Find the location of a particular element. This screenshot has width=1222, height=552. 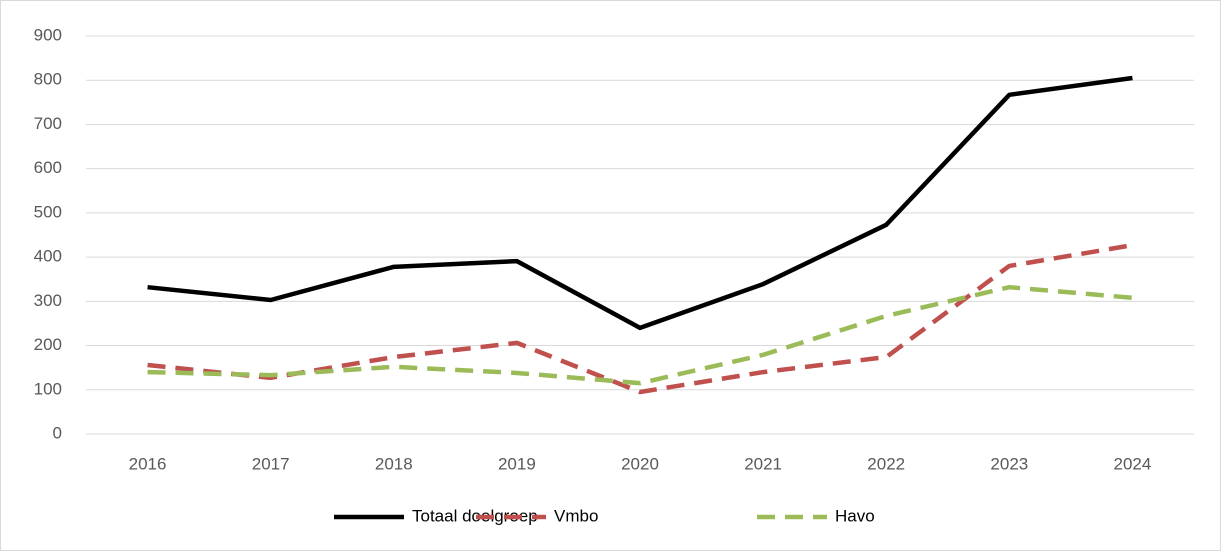

x-tick-label: 2016 is located at coordinates (148, 463).